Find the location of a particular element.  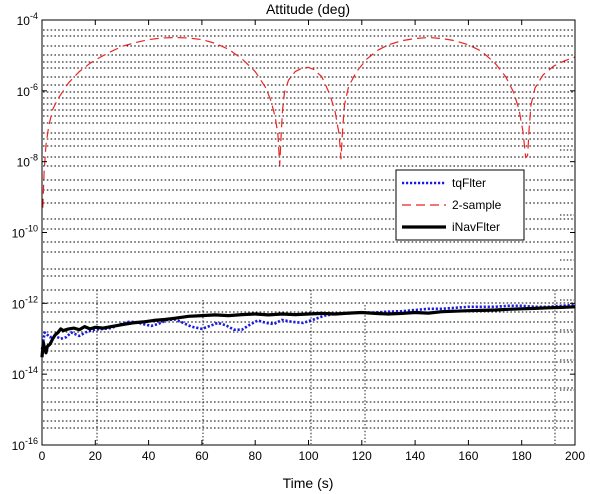

legend-label-inavfilter: iNavFlter is located at coordinates (476, 227).